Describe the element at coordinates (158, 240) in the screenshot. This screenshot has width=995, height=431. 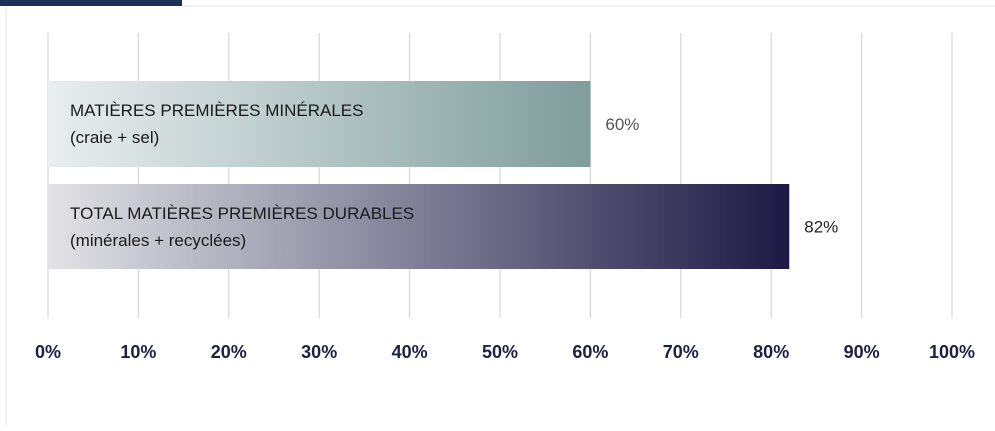
I see `bar-2-category-label: (minérales + recyclées)` at that location.